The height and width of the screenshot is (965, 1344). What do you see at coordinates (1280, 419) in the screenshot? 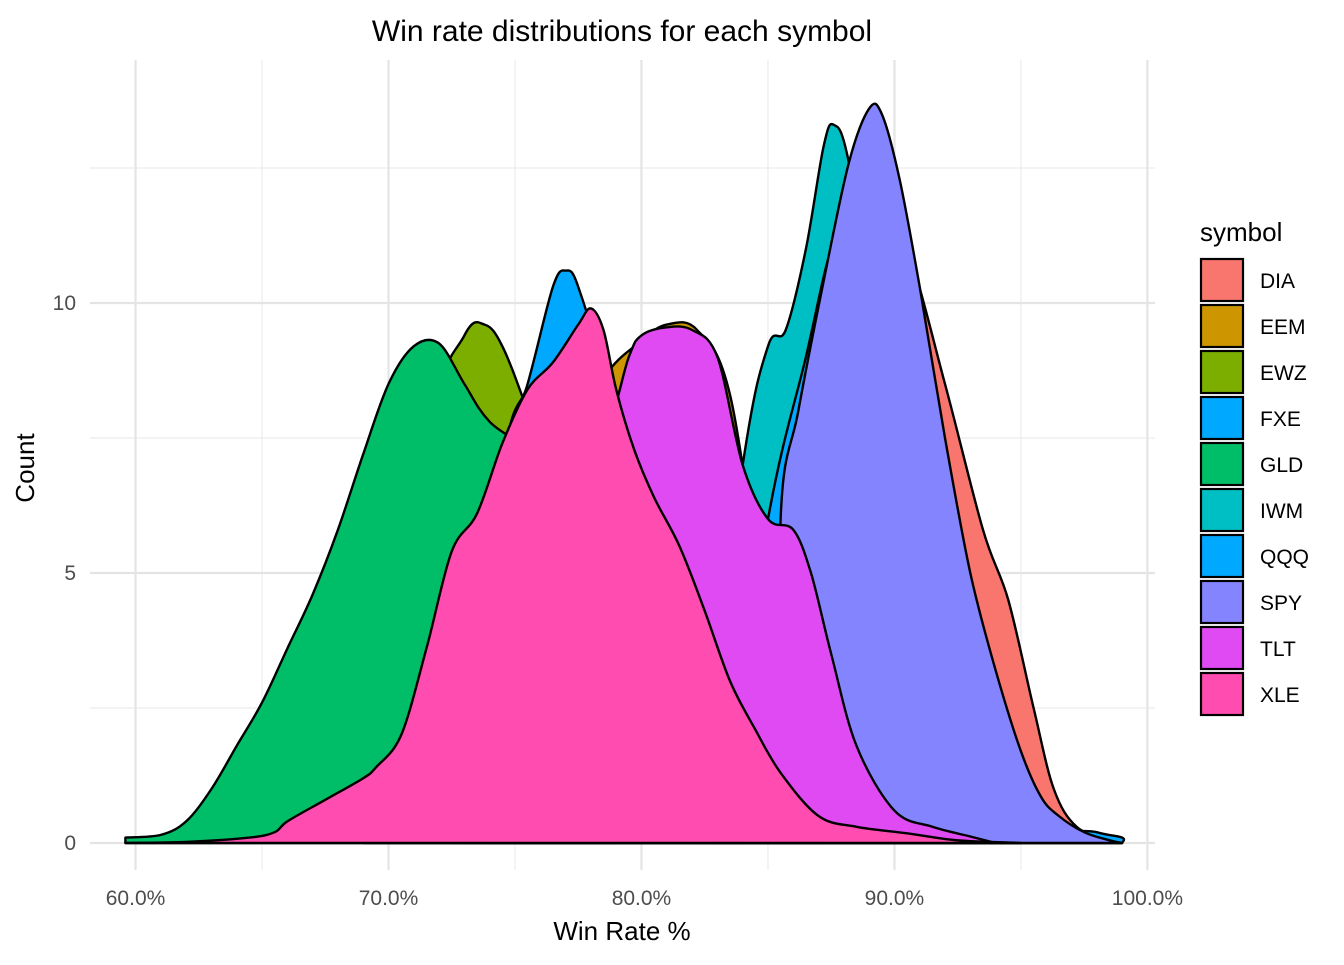
I see `legend-label-fxe: FXE` at bounding box center [1280, 419].